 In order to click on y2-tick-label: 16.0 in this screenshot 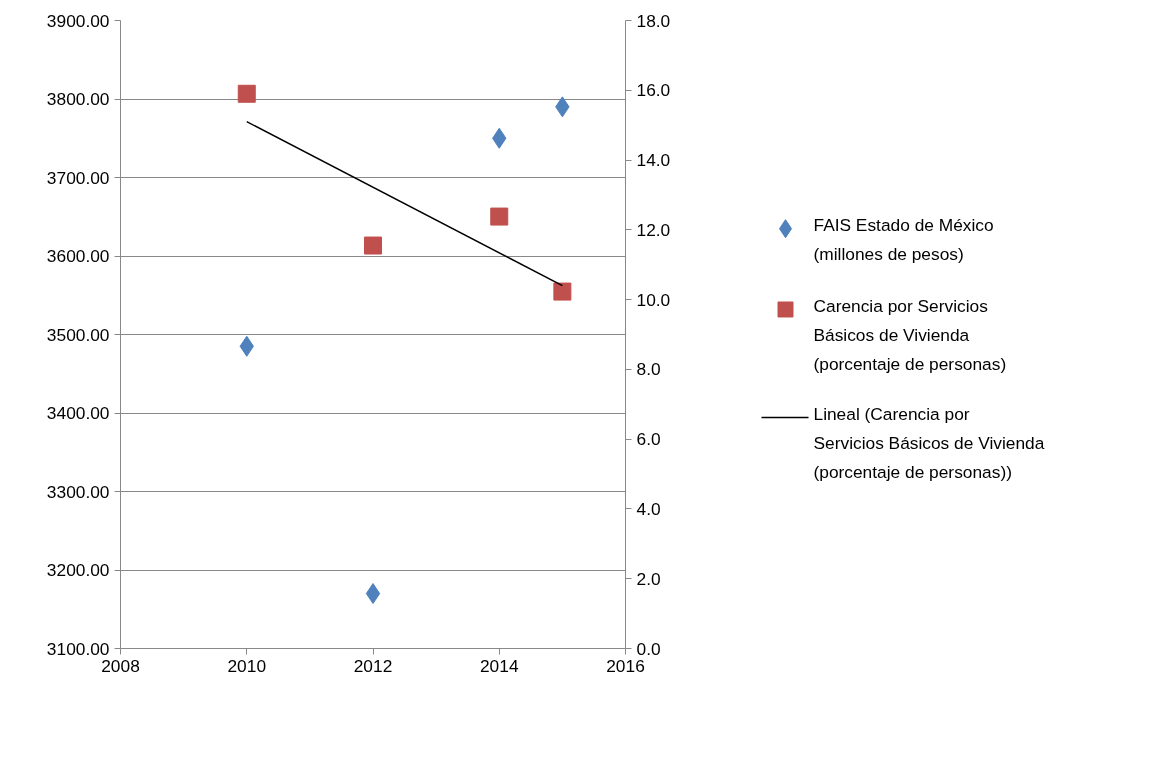, I will do `click(653, 90)`.